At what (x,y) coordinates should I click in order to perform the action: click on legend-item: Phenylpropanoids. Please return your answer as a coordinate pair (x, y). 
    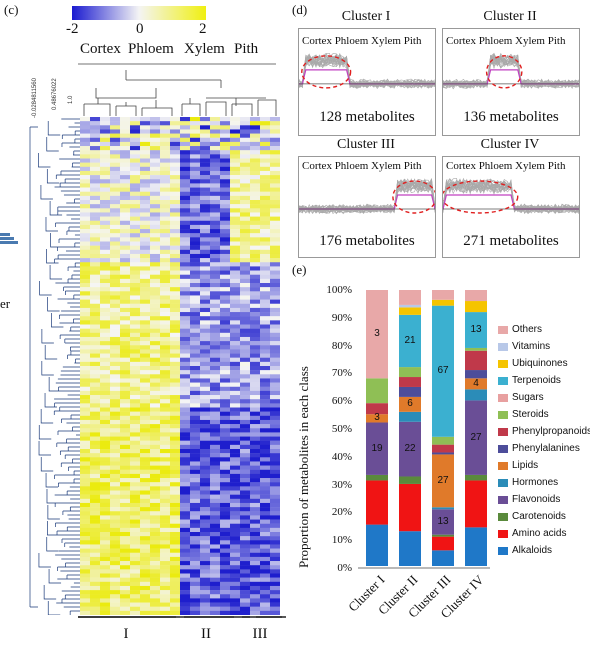
    Looking at the image, I should click on (544, 431).